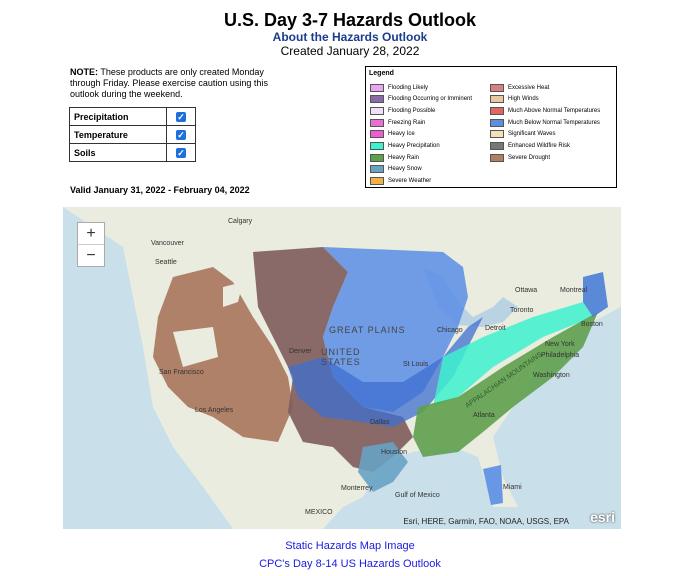  Describe the element at coordinates (181, 152) in the screenshot. I see `soils-checkbox: ✓` at that location.